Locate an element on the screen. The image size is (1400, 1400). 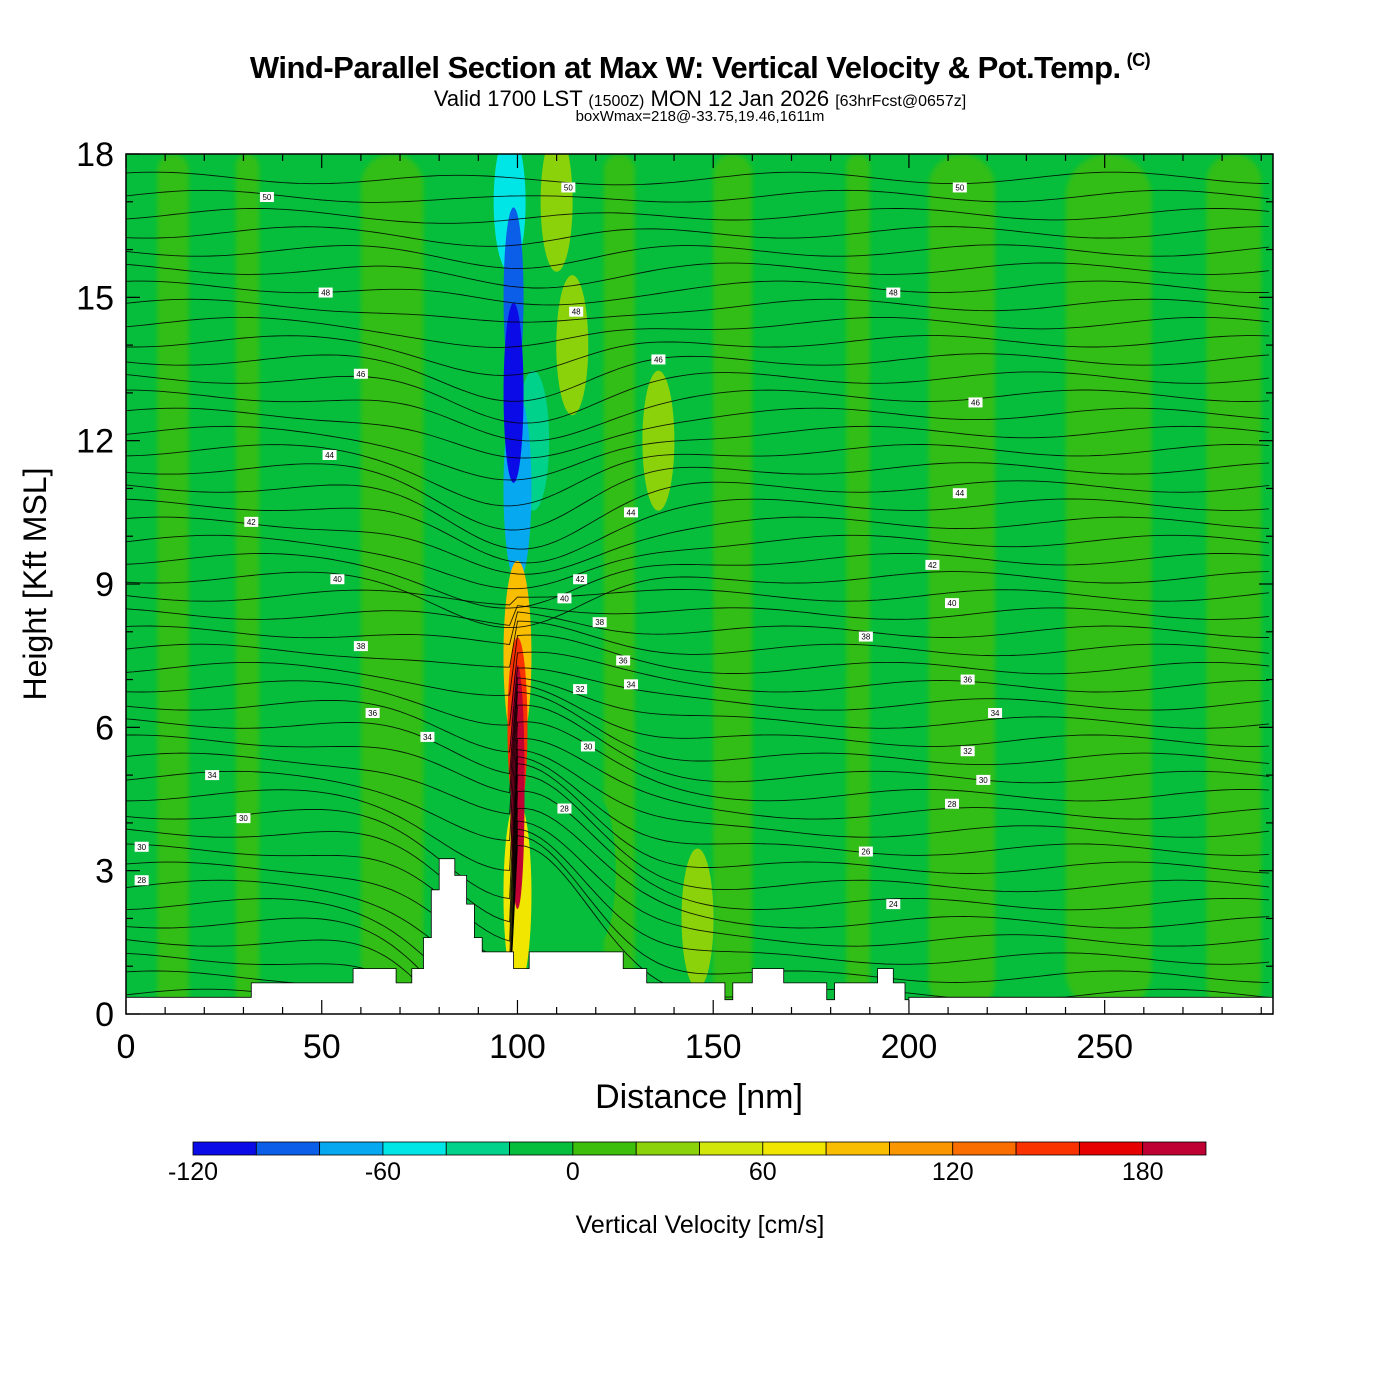
theta-label-text: 34 is located at coordinates (427, 737).